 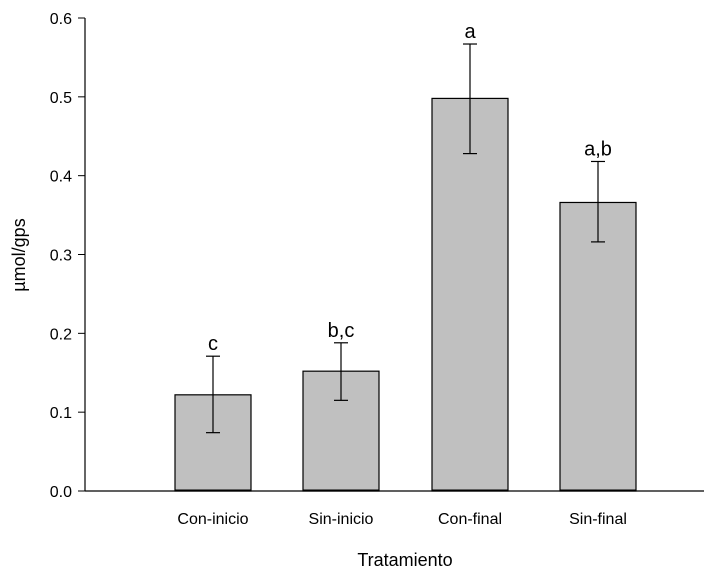 What do you see at coordinates (470, 519) in the screenshot?
I see `x-tick-label: Con-final` at bounding box center [470, 519].